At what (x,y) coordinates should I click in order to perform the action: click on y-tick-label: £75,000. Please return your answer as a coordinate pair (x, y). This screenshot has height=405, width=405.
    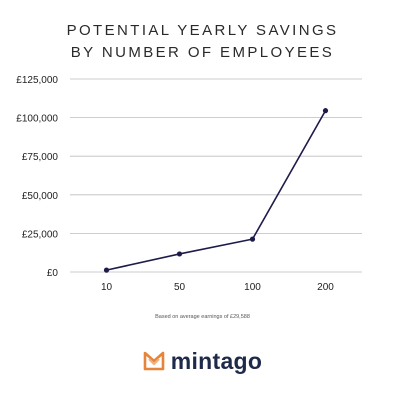
    Looking at the image, I should click on (40, 157).